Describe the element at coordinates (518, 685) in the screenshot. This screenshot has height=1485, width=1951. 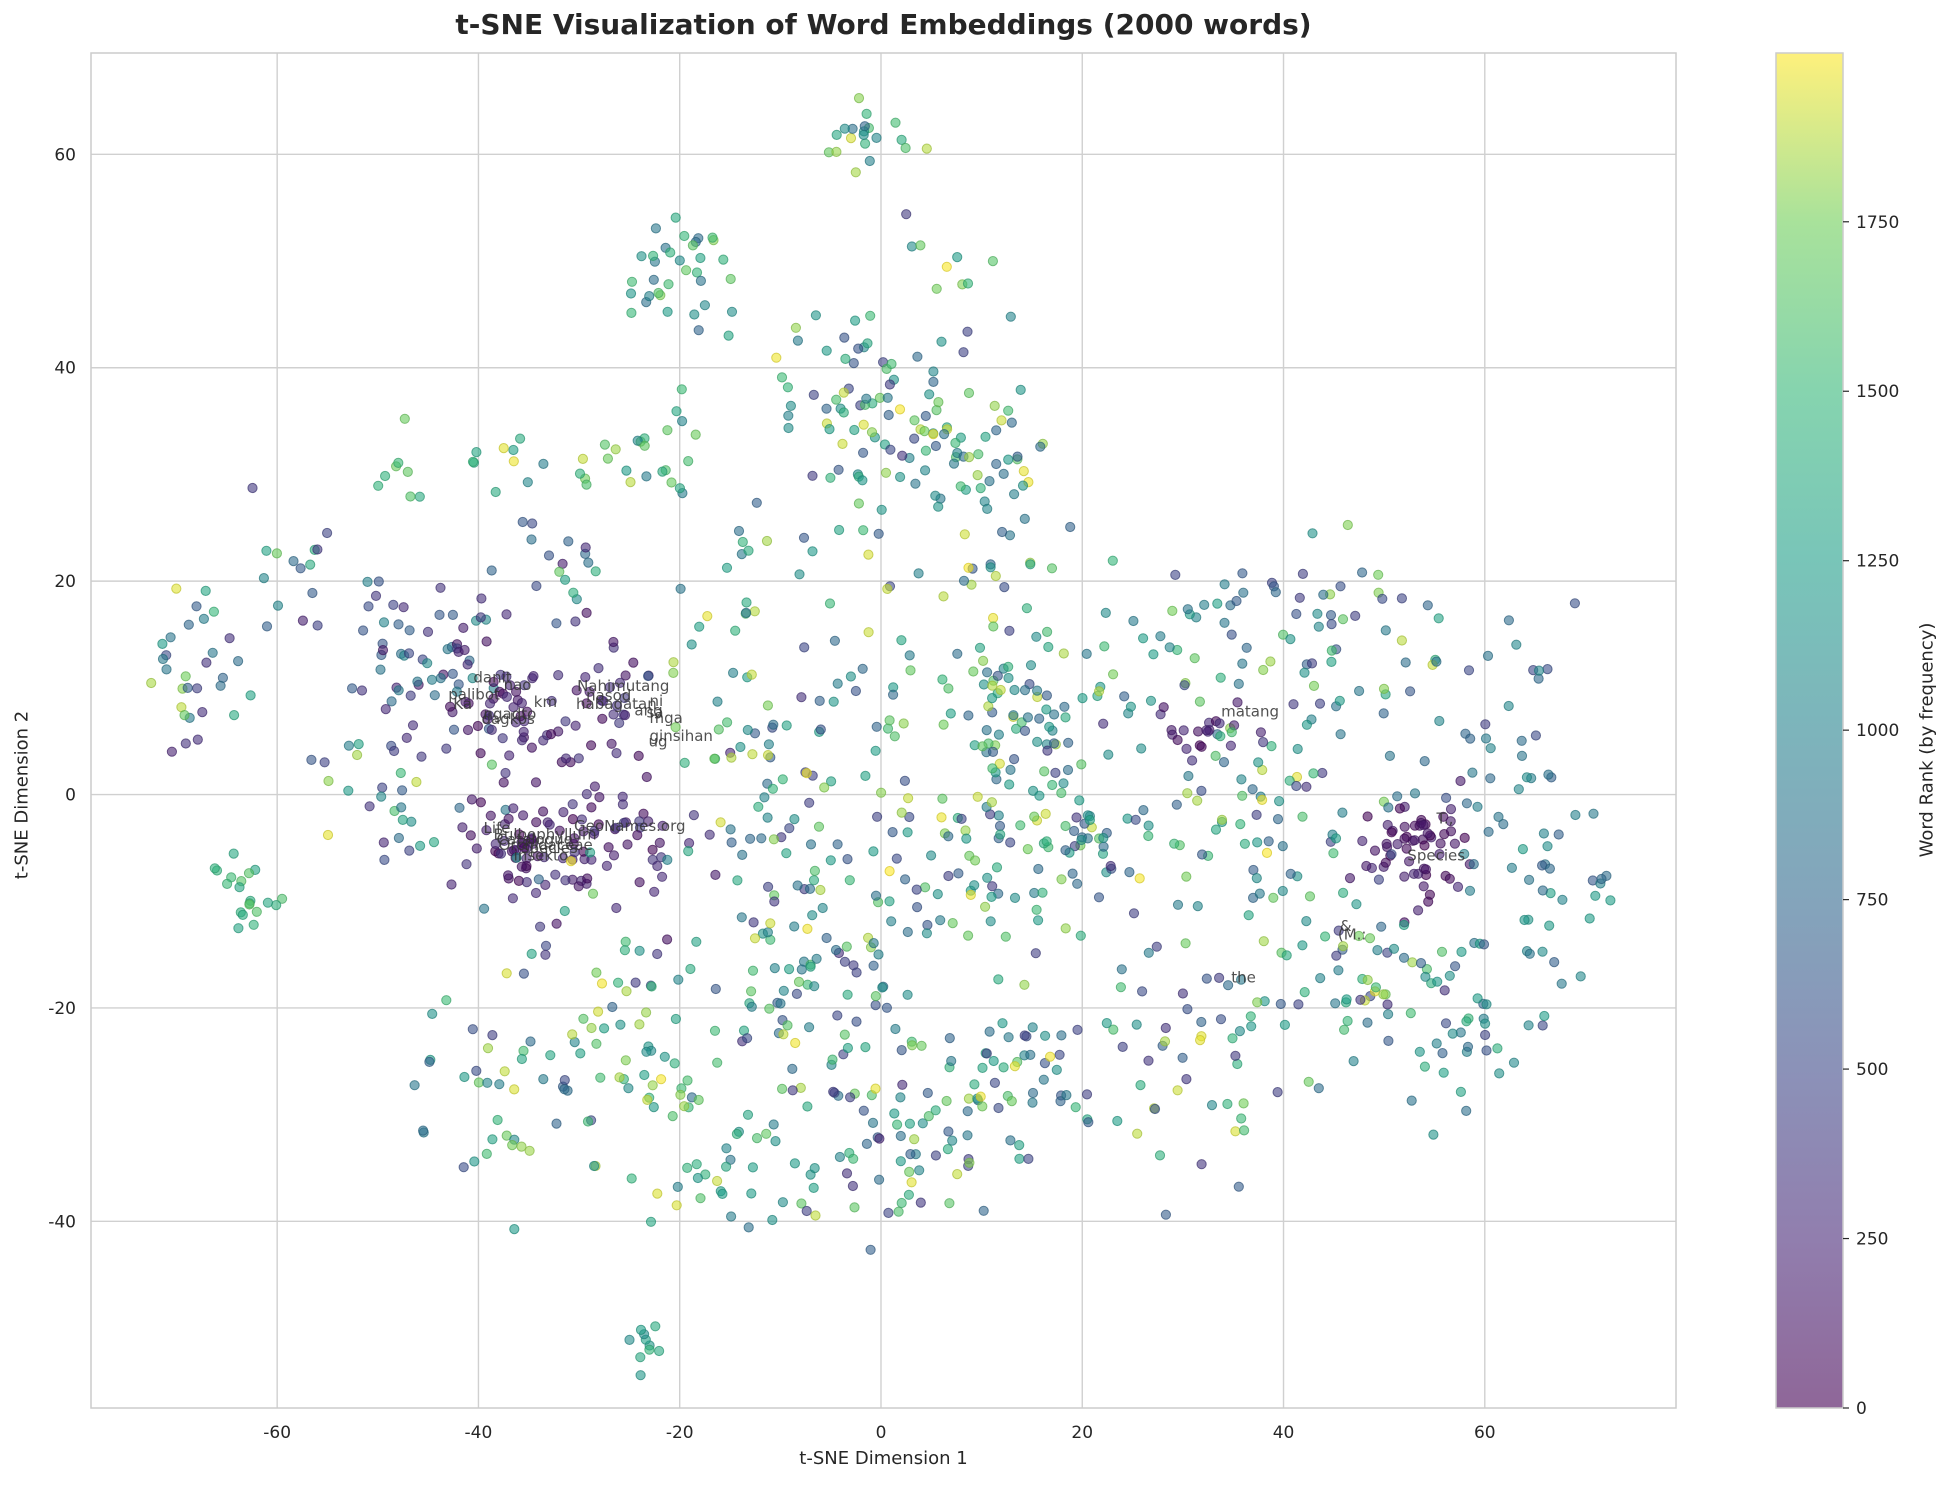
I see `word-label: nao` at that location.